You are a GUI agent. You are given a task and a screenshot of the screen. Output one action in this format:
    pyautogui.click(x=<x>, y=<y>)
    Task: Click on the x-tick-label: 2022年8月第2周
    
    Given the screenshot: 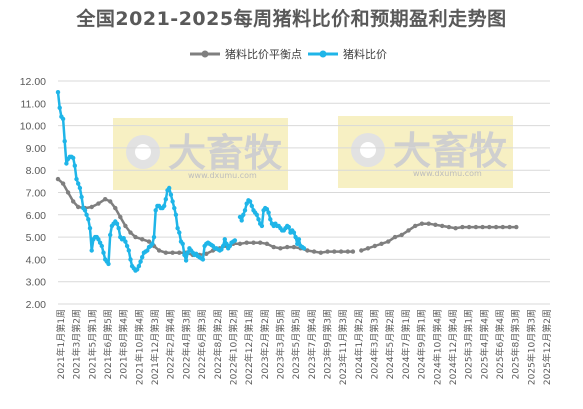 What is the action you would take?
    pyautogui.click(x=218, y=344)
    